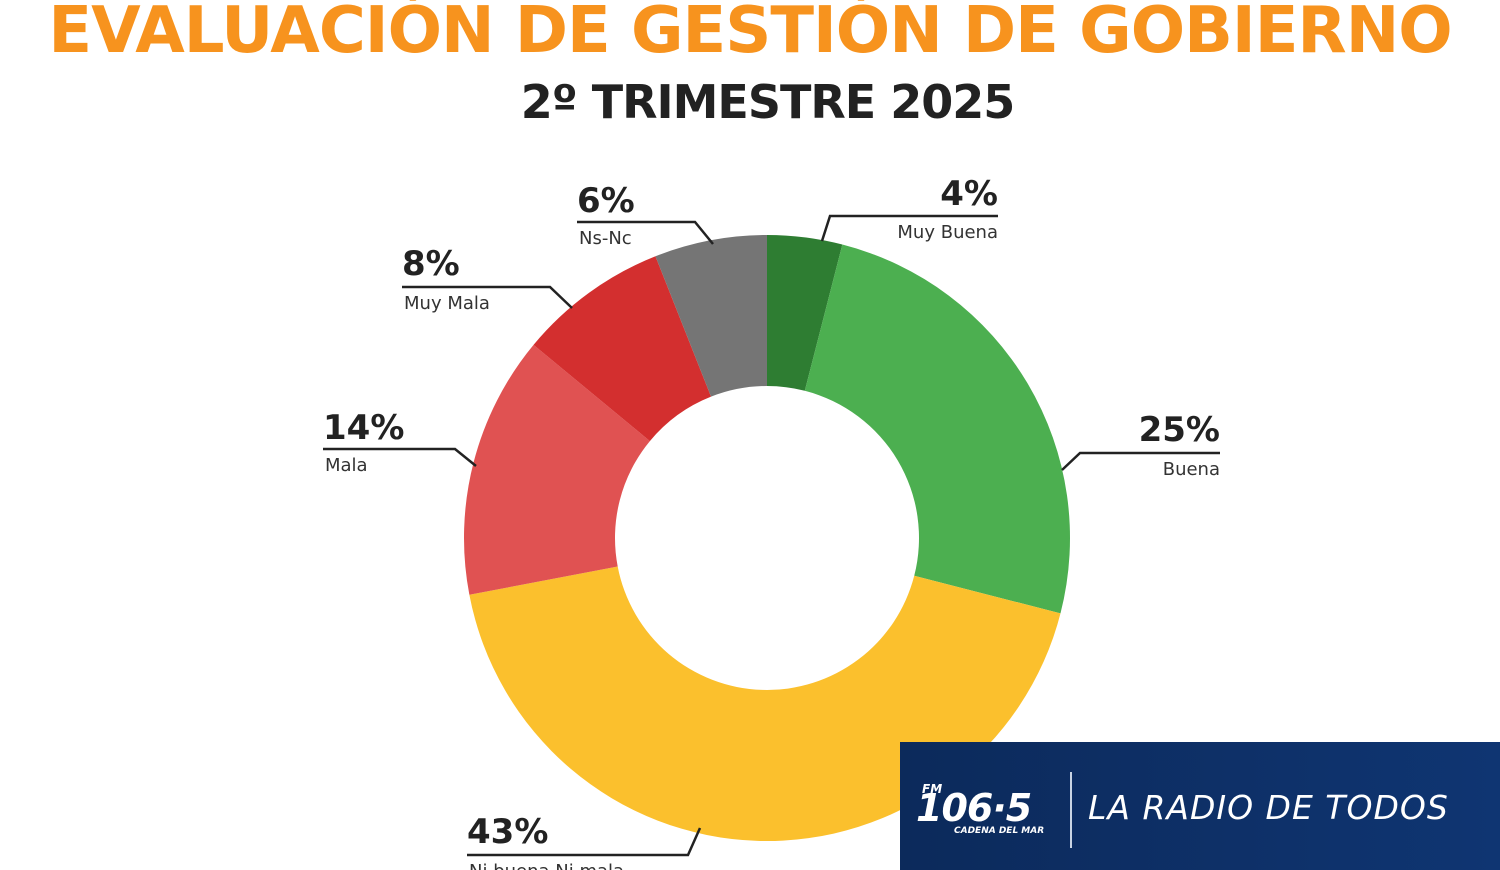 The image size is (1500, 870). I want to click on station-name: CADENA DEL MAR, so click(999, 831).